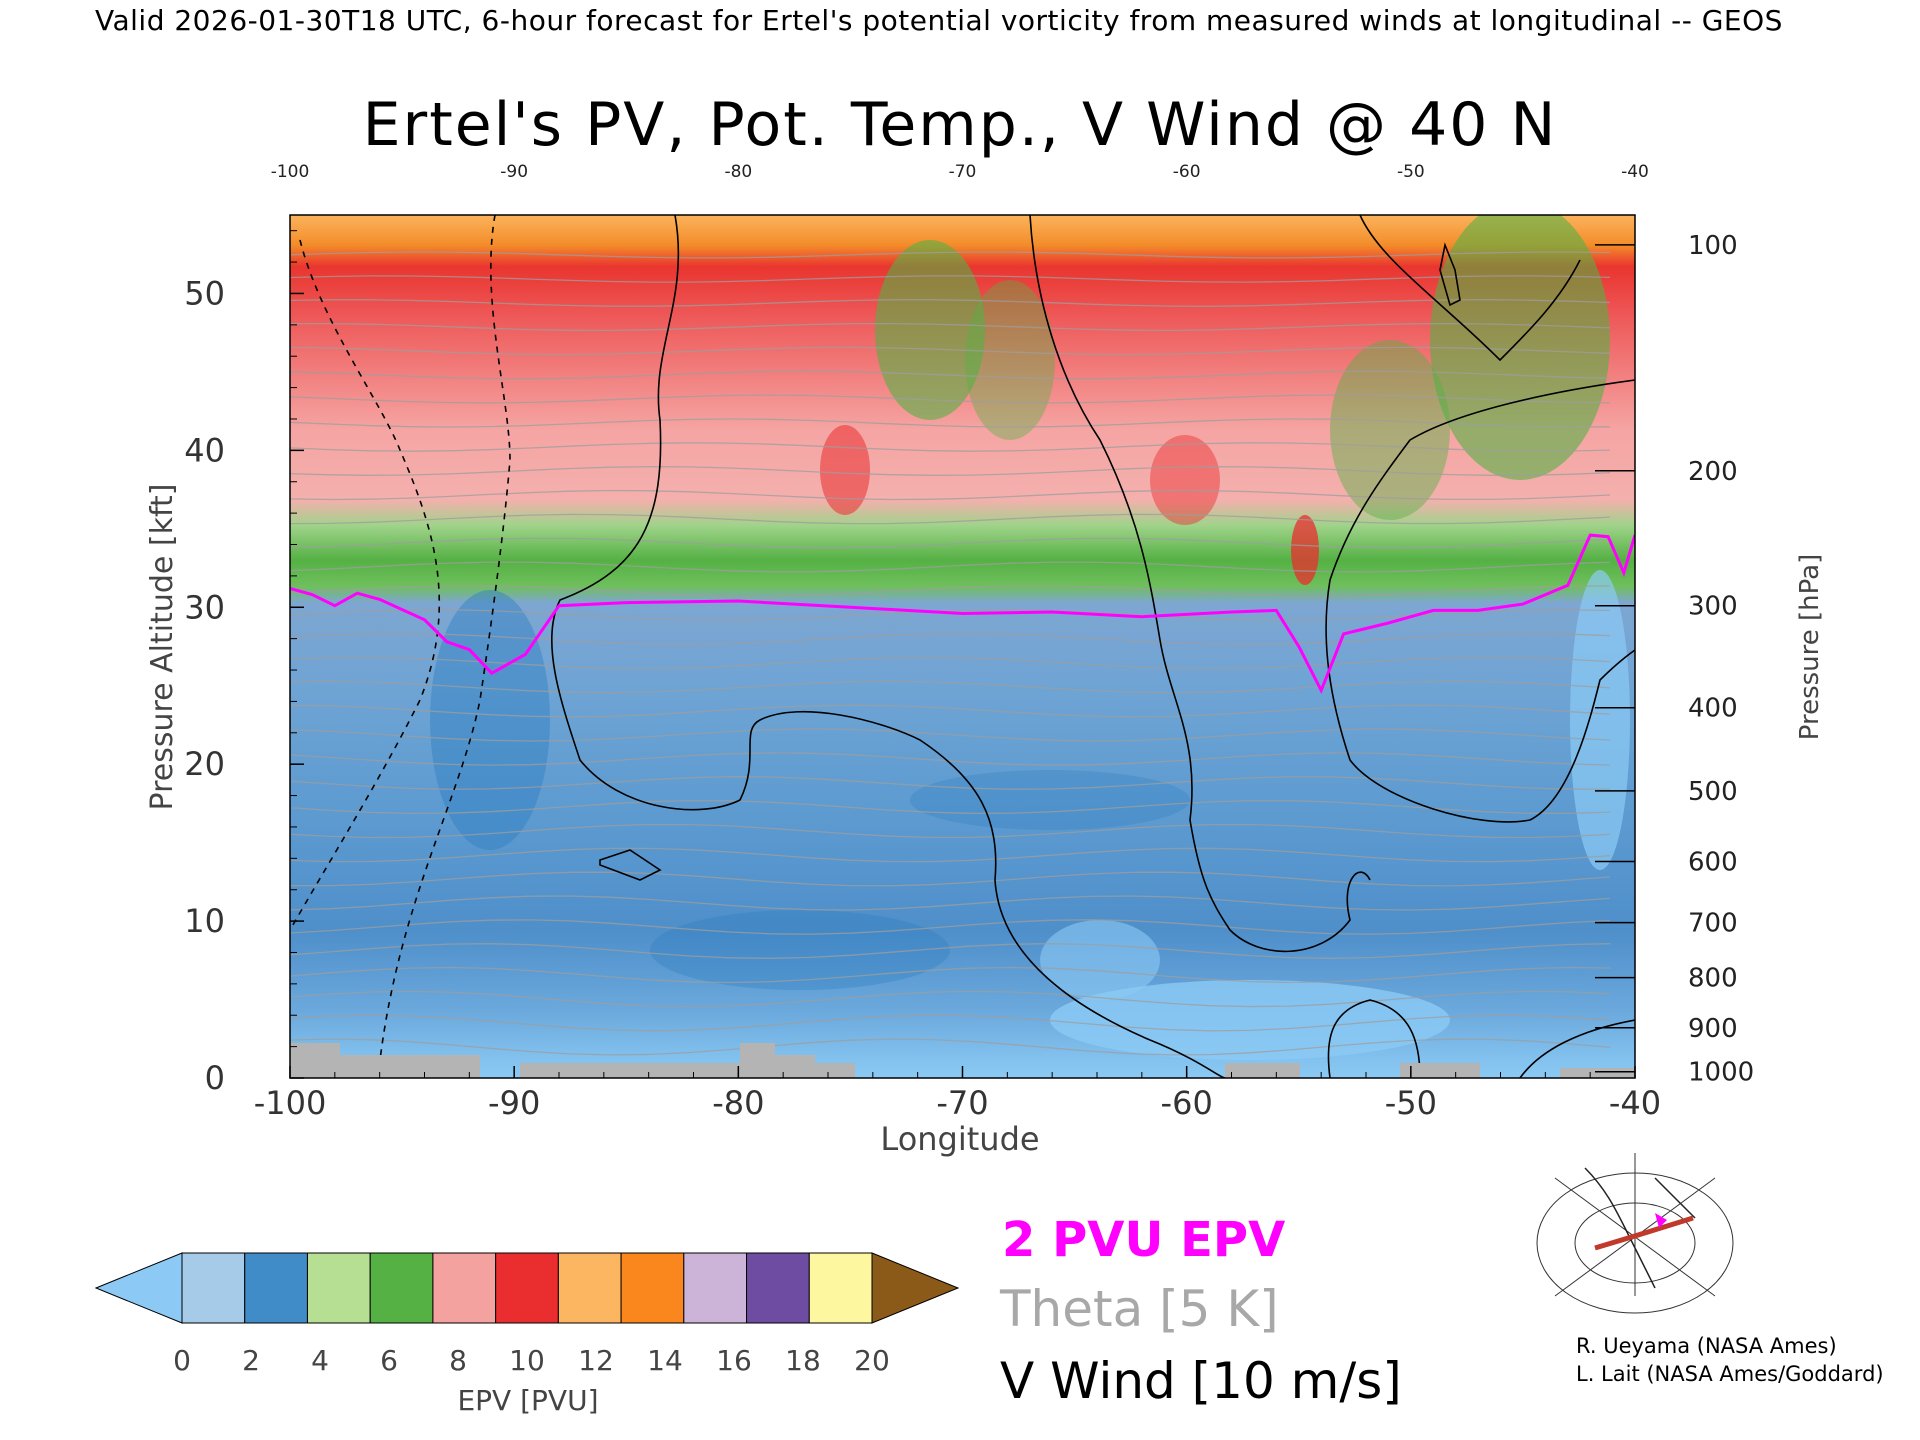  Describe the element at coordinates (665, 1360) in the screenshot. I see `colorbar-tick-label: 14` at that location.